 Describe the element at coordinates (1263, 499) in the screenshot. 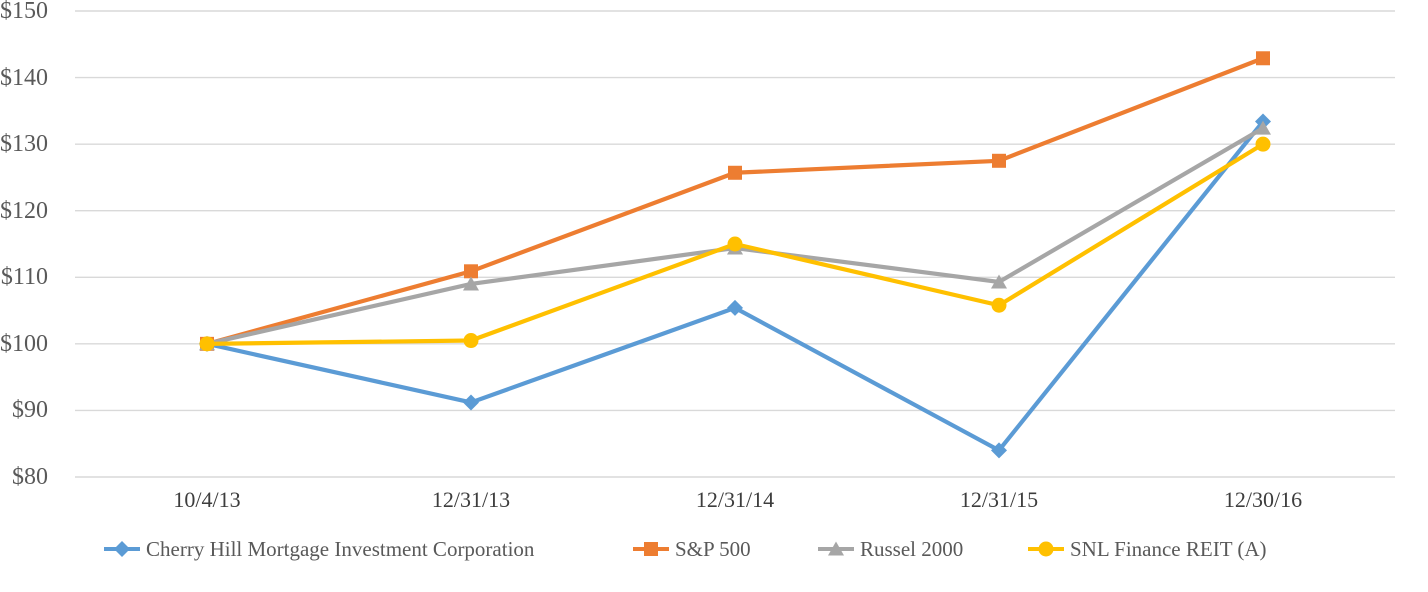

I see `x-axis-tick-label: 12/30/16` at that location.